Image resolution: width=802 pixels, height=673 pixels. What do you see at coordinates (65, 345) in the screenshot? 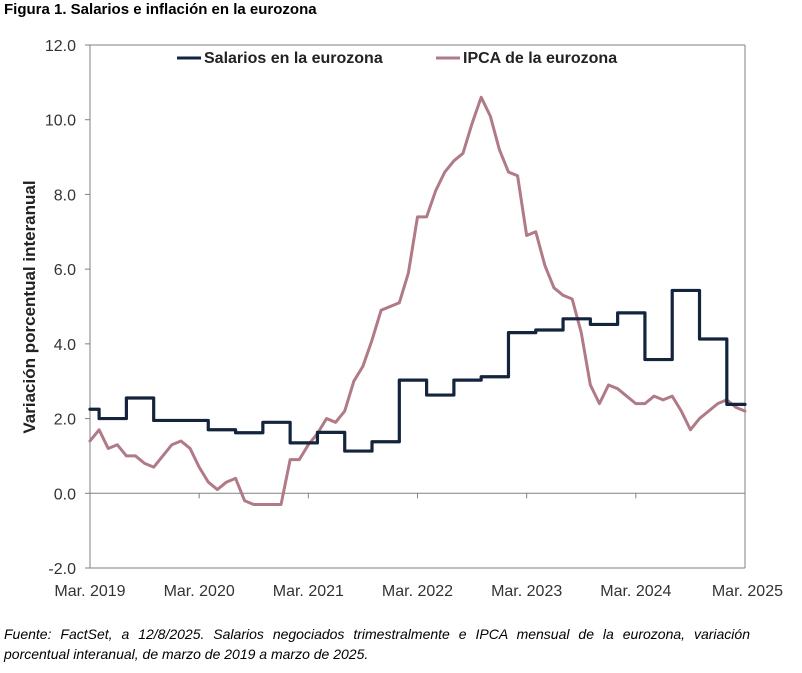
I see `y-tick-label: 4.0` at bounding box center [65, 345].